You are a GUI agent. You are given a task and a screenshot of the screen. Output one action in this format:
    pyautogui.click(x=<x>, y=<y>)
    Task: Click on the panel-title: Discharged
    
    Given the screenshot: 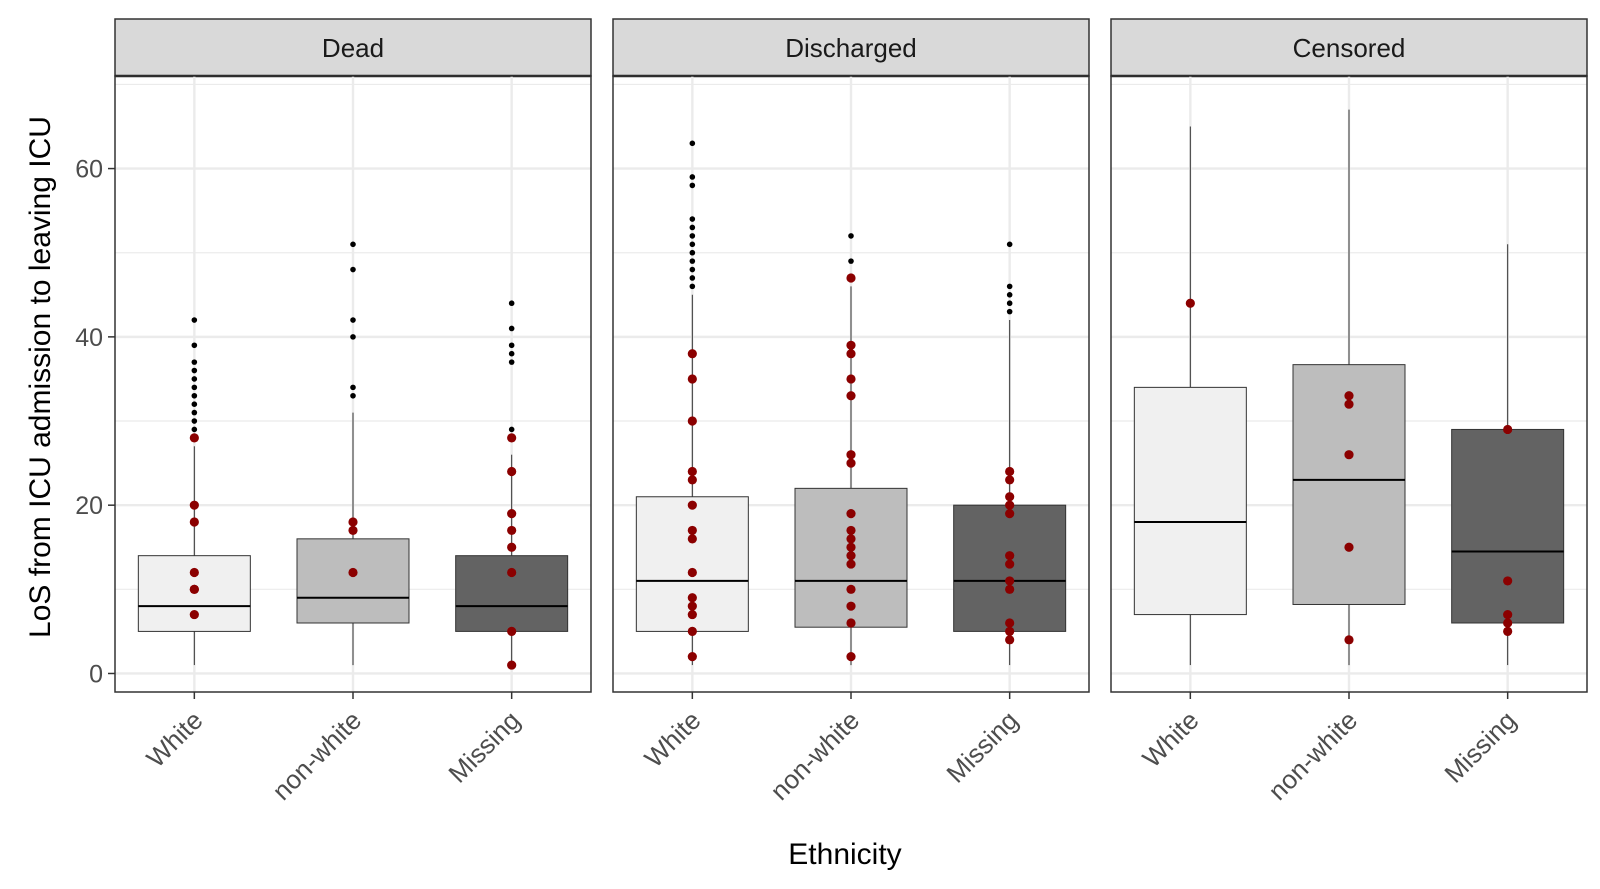 What is the action you would take?
    pyautogui.click(x=851, y=48)
    